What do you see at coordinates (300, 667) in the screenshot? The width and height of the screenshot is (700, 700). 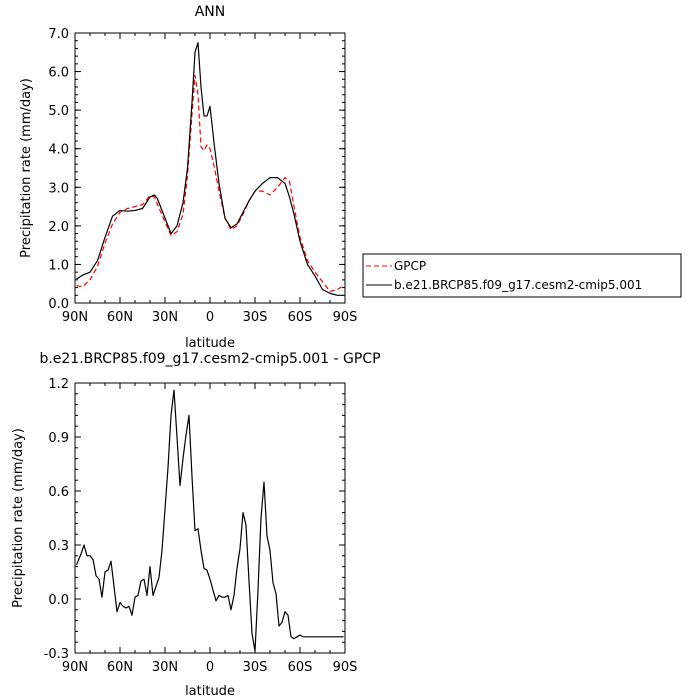 I see `bottom-xtick-label: 60S` at bounding box center [300, 667].